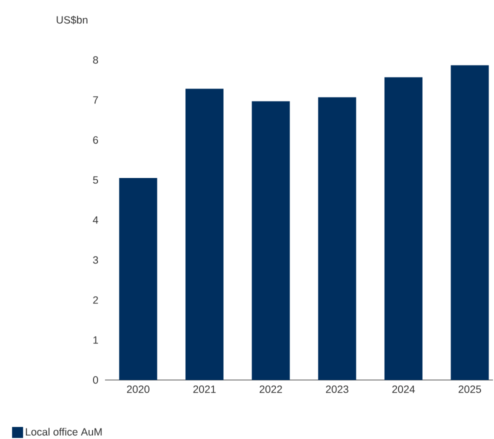  Describe the element at coordinates (403, 389) in the screenshot. I see `x-tick-label: 2024` at that location.